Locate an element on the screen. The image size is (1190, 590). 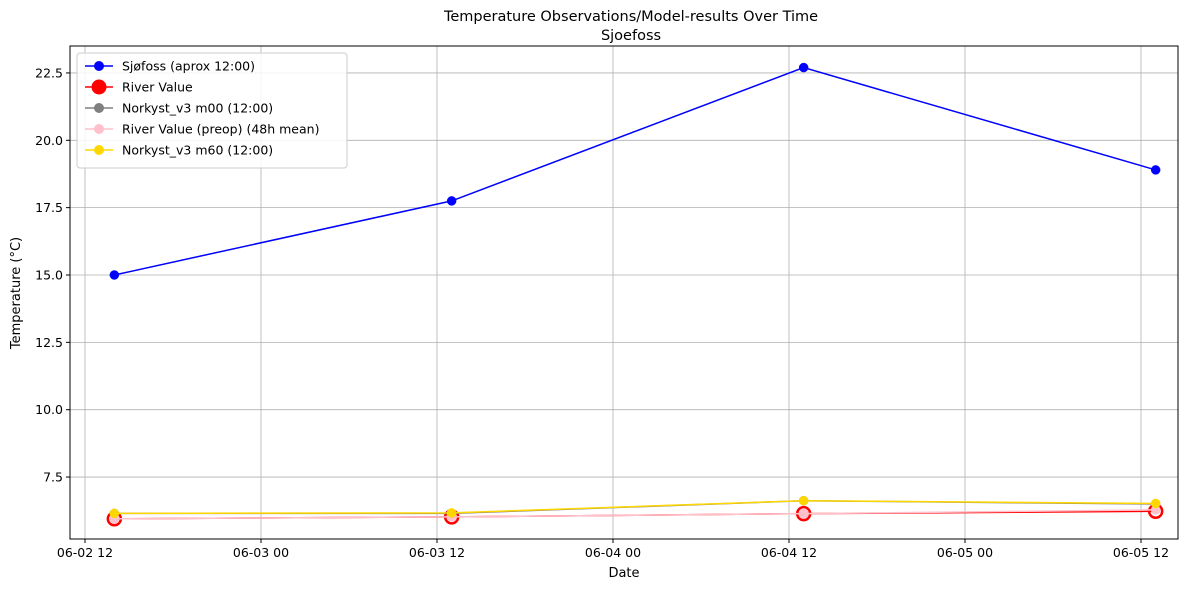
y-tick-label: 20.0 is located at coordinates (49, 140).